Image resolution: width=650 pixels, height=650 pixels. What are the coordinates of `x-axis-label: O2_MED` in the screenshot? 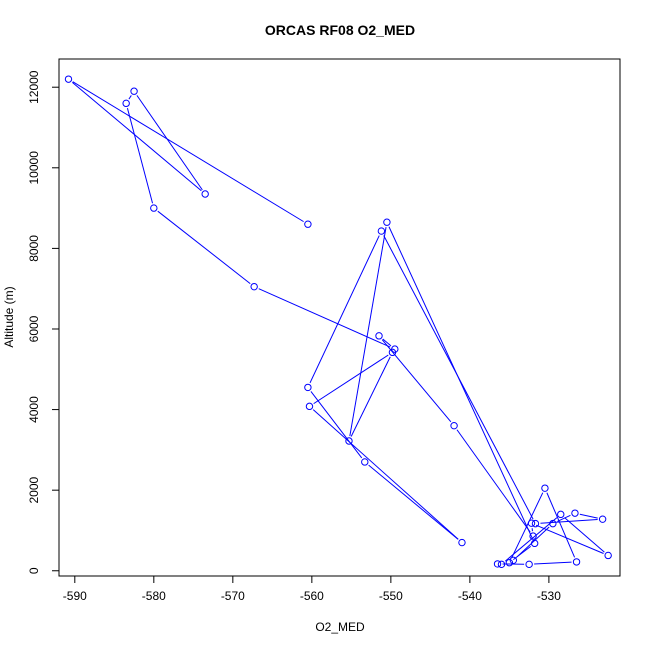 It's located at (340, 627).